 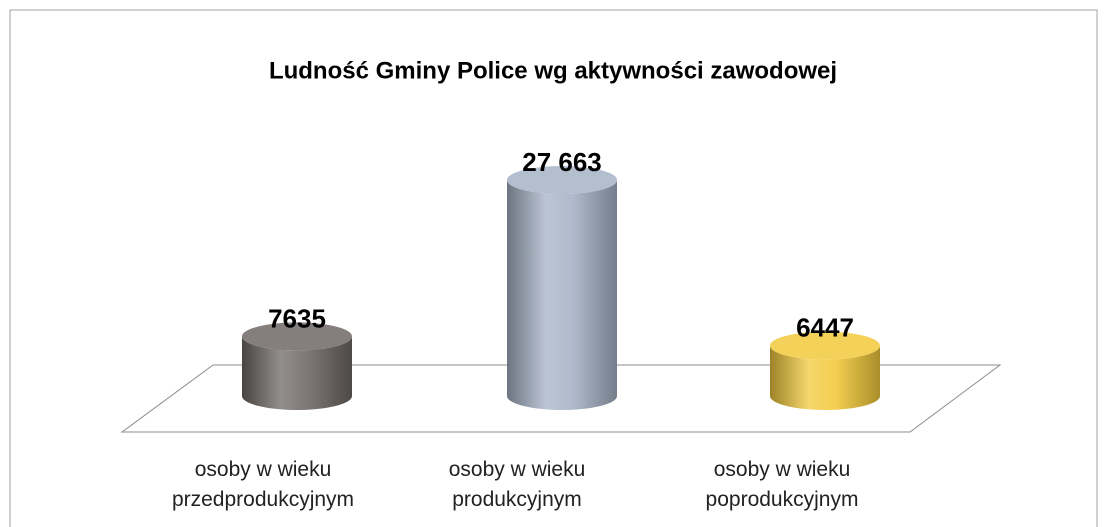 What do you see at coordinates (562, 162) in the screenshot?
I see `value-label: 27 663` at bounding box center [562, 162].